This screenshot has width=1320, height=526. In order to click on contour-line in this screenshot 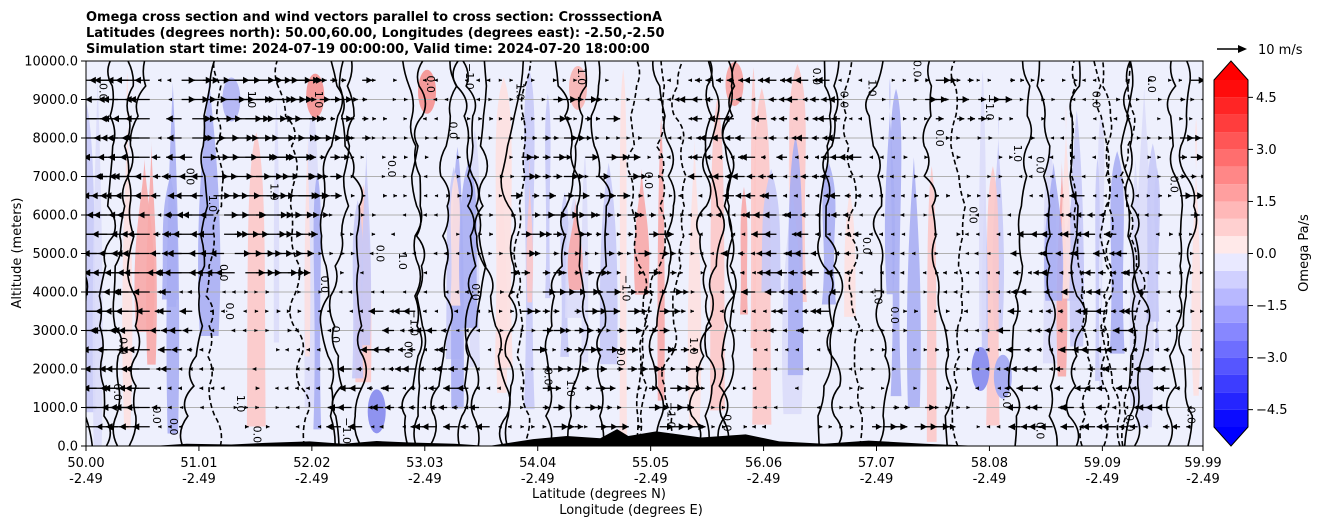, I will do `click(443, 253)`.